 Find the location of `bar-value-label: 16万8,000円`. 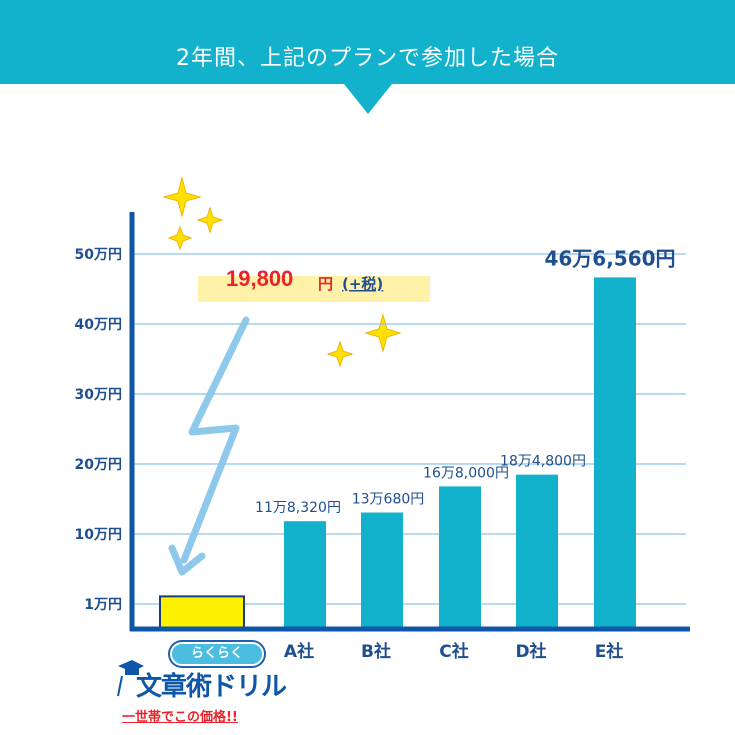

bar-value-label: 16万8,000円 is located at coordinates (466, 473).